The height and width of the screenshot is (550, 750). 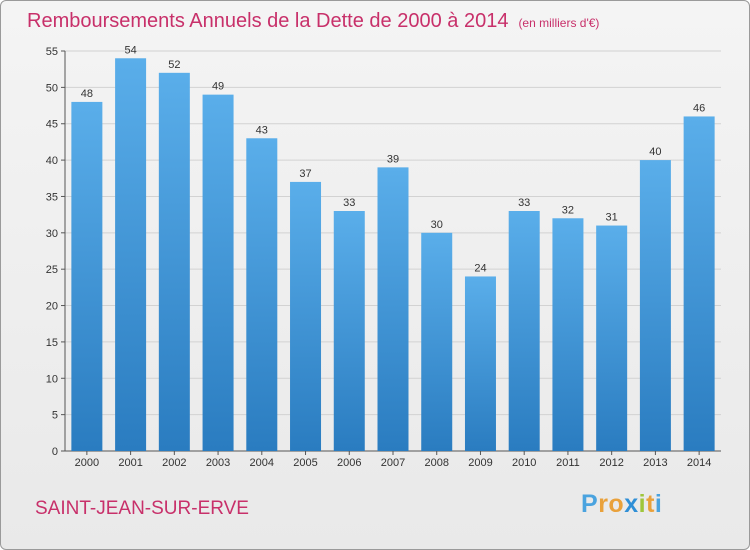 What do you see at coordinates (55, 452) in the screenshot?
I see `y-tick-label: 0` at bounding box center [55, 452].